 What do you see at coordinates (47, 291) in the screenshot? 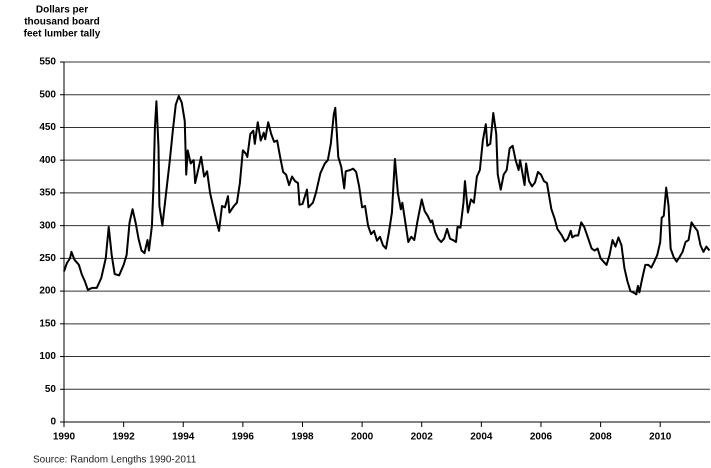
I see `y-tick-label: 200` at bounding box center [47, 291].